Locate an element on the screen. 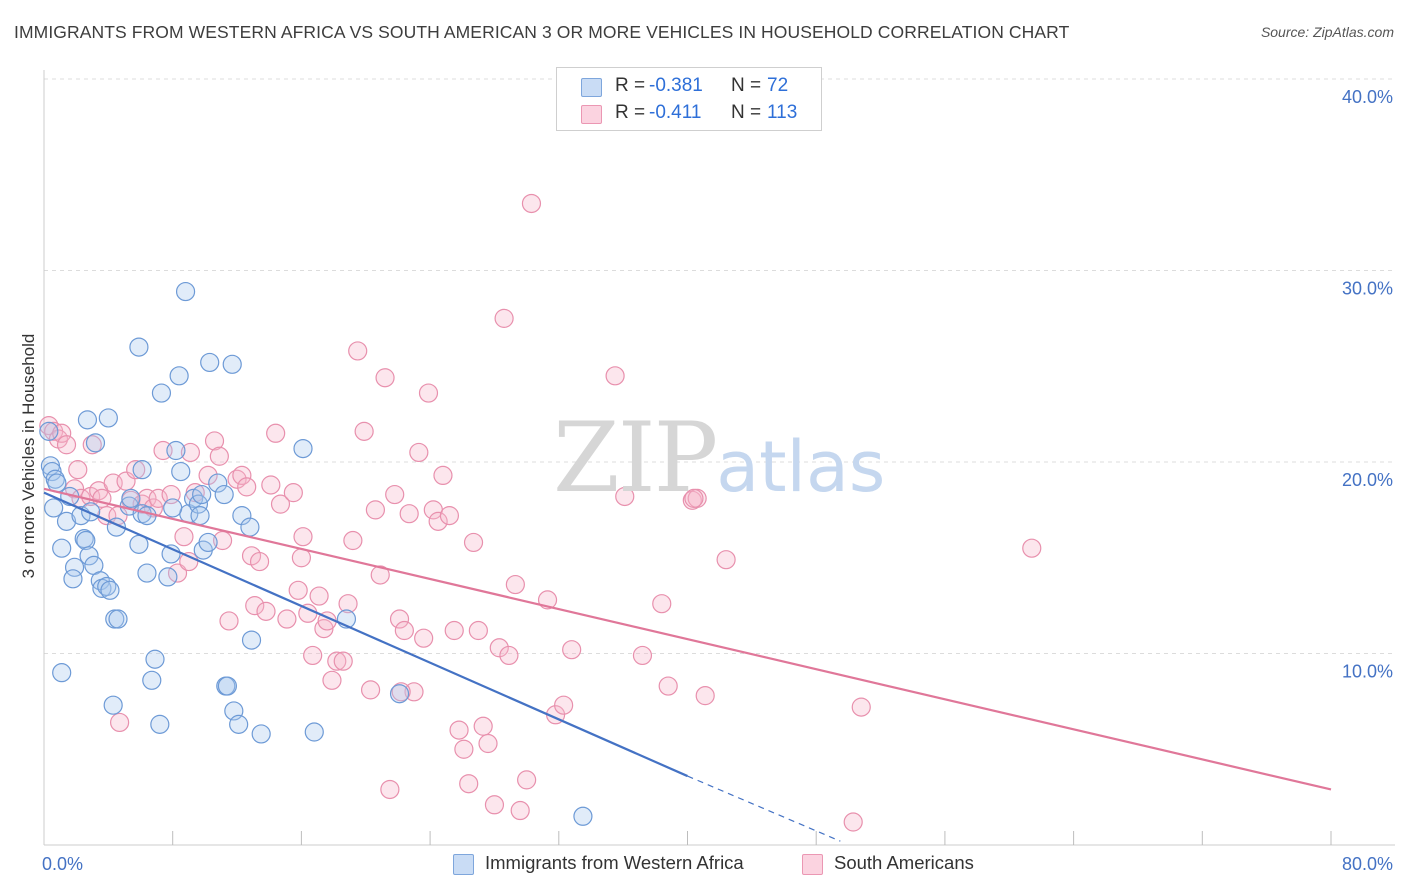 This screenshot has width=1406, height=892. x-tick-label-min: 0.0% is located at coordinates (62, 864).